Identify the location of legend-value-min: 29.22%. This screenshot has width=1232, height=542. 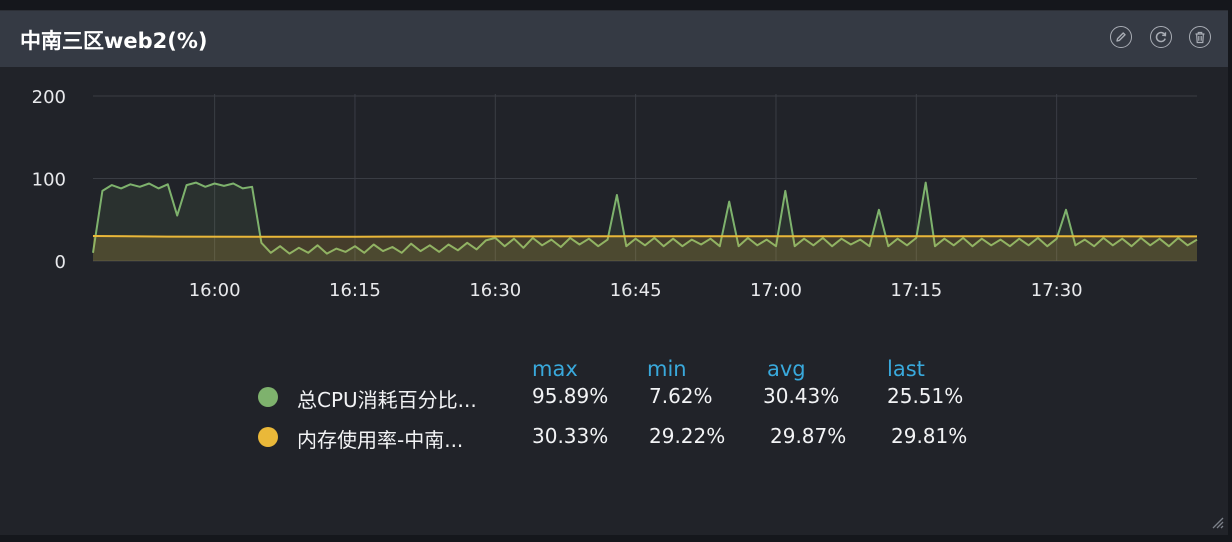
(687, 436).